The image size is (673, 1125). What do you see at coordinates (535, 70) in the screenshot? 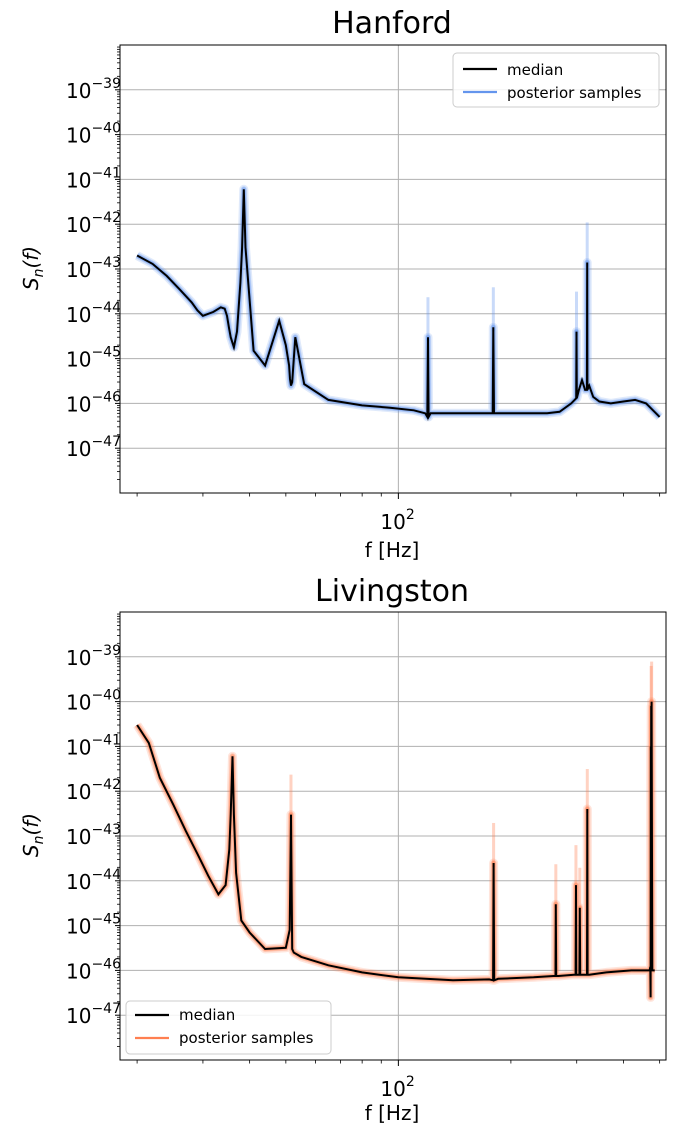
I see `legend-label-median-hanford: median` at bounding box center [535, 70].